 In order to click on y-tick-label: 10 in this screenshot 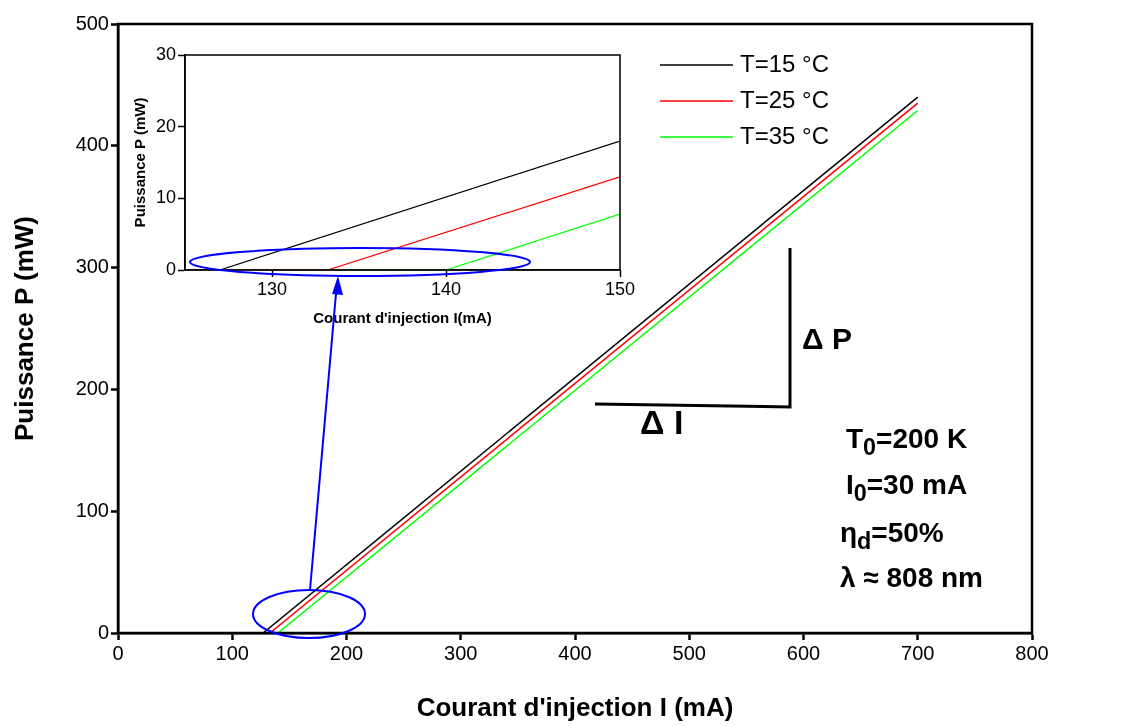, I will do `click(165, 197)`.